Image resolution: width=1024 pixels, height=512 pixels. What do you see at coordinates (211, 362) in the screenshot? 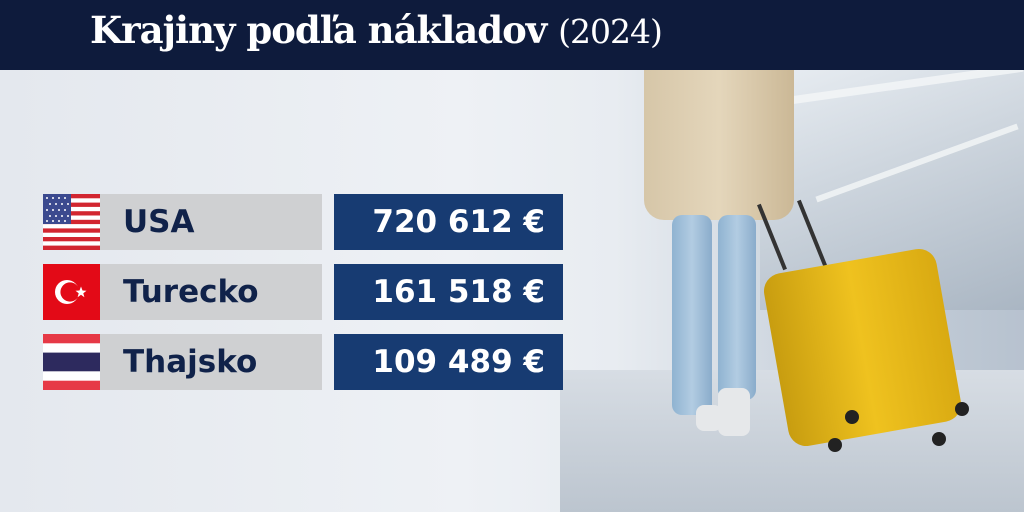
I see `country-name: Thajsko` at bounding box center [211, 362].